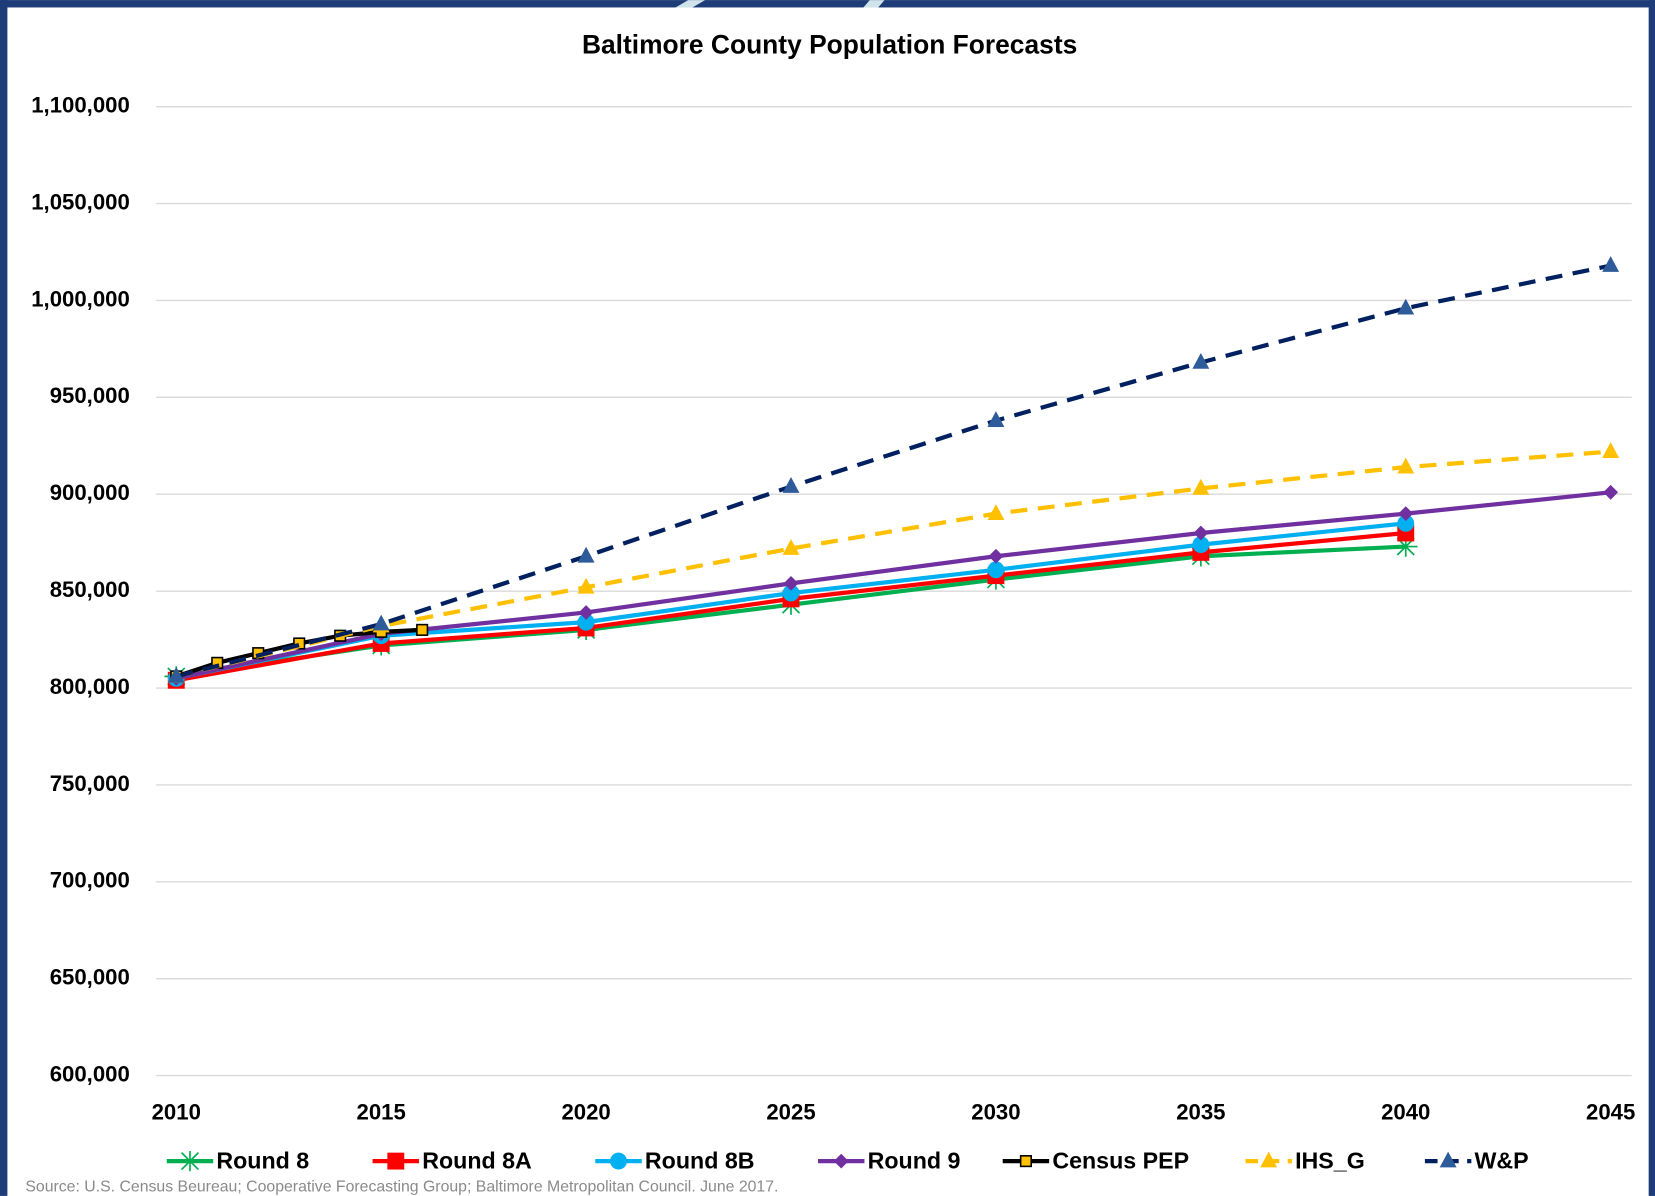 This screenshot has width=1655, height=1196. I want to click on x-tick-label: 2030, so click(995, 1111).